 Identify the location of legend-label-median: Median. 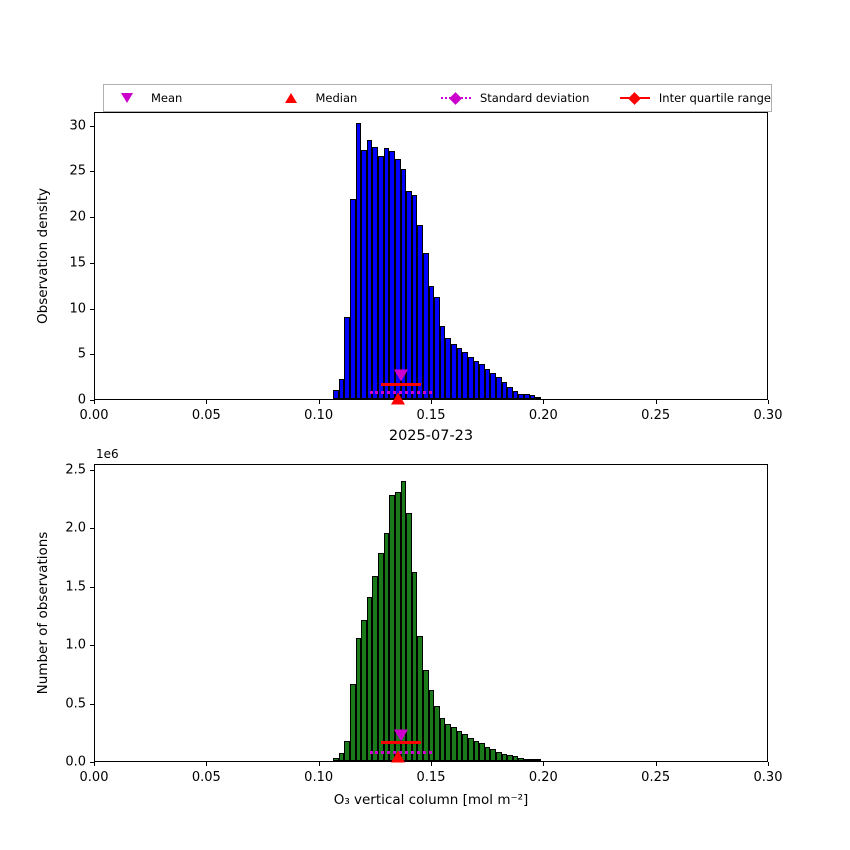
(336, 98).